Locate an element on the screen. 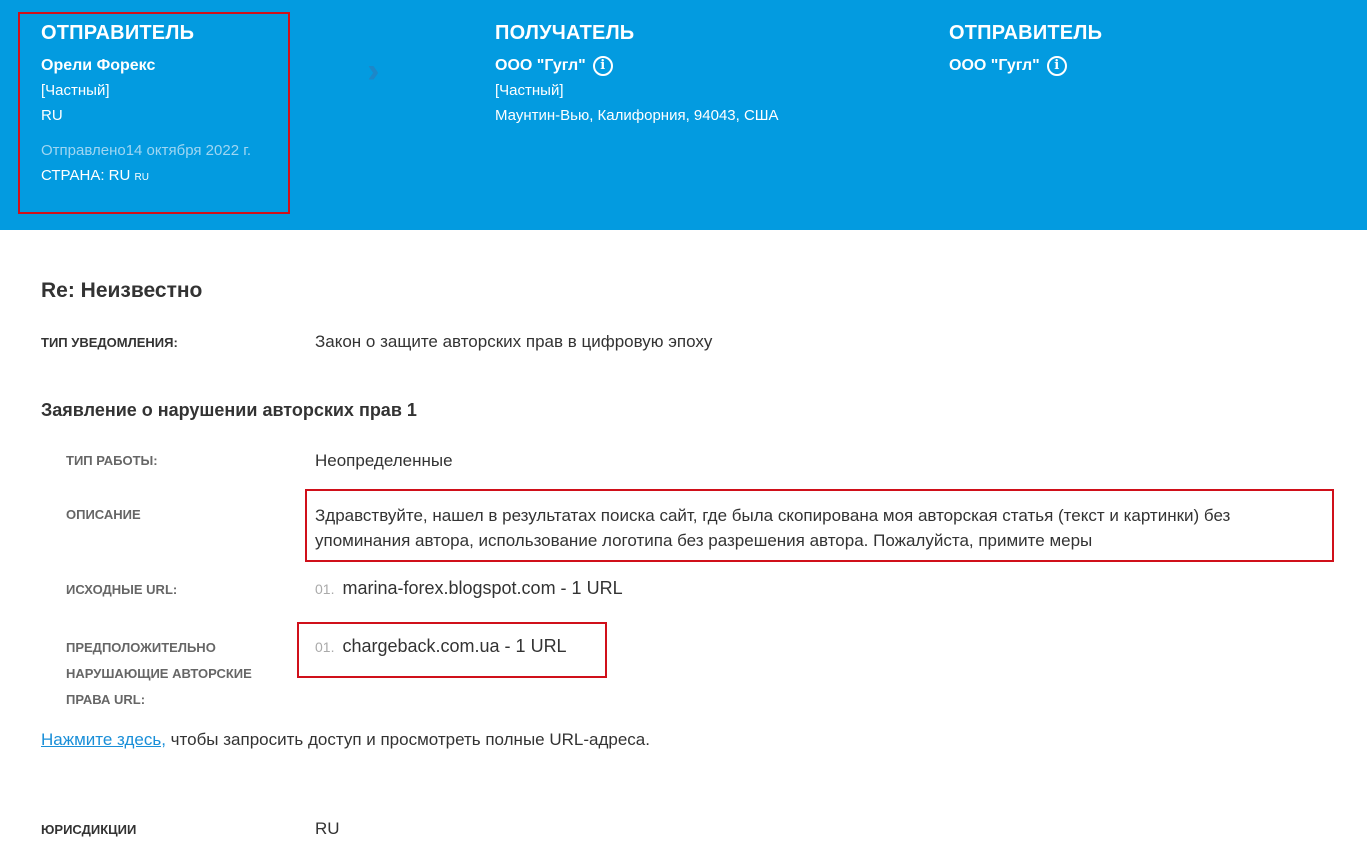 Image resolution: width=1367 pixels, height=847 pixels. url-text: chargeback.com.ua - 1 URL is located at coordinates (454, 646).